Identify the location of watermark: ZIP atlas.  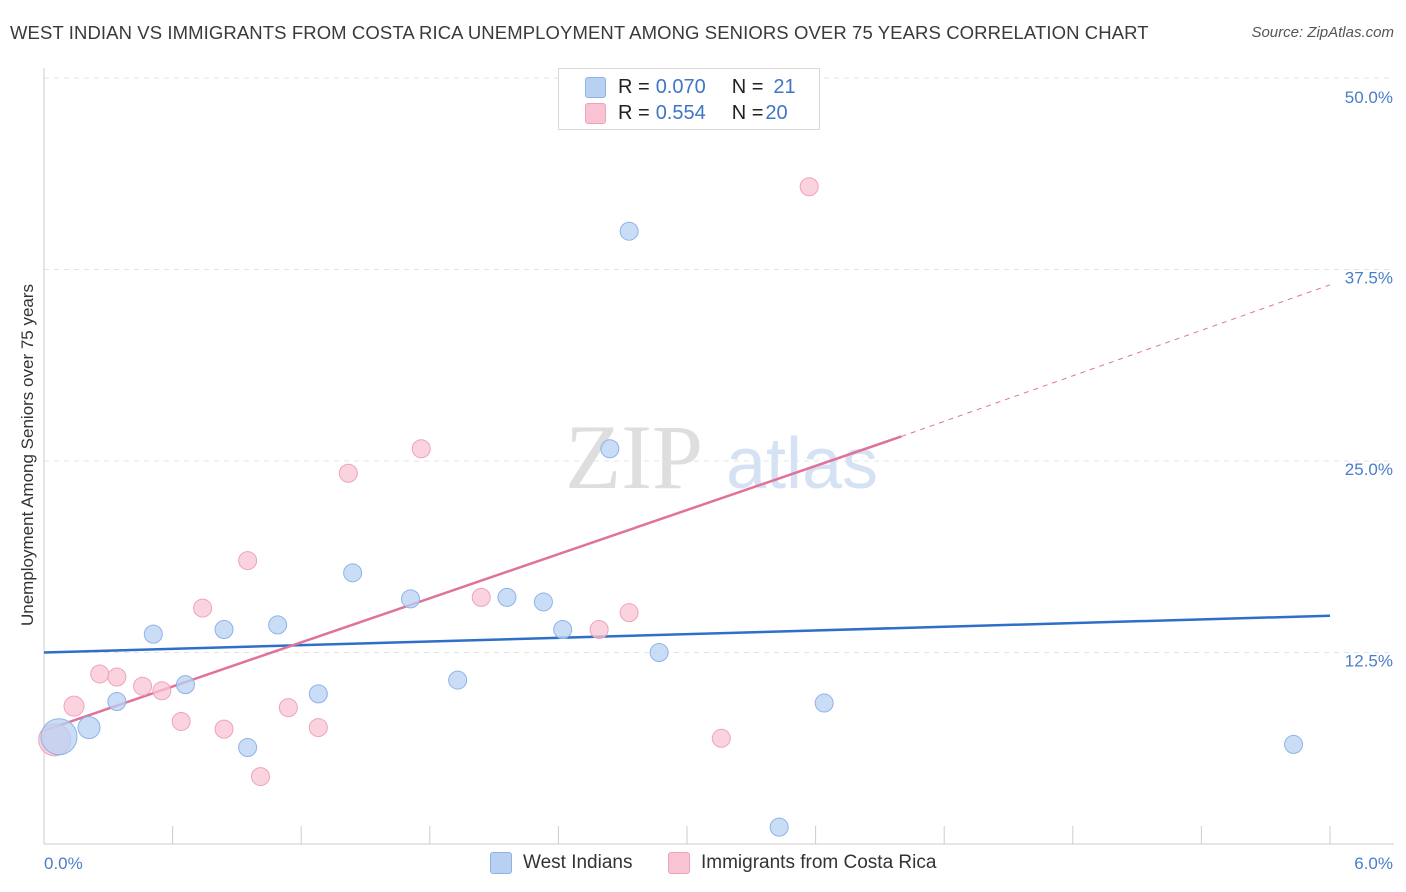
(721, 457).